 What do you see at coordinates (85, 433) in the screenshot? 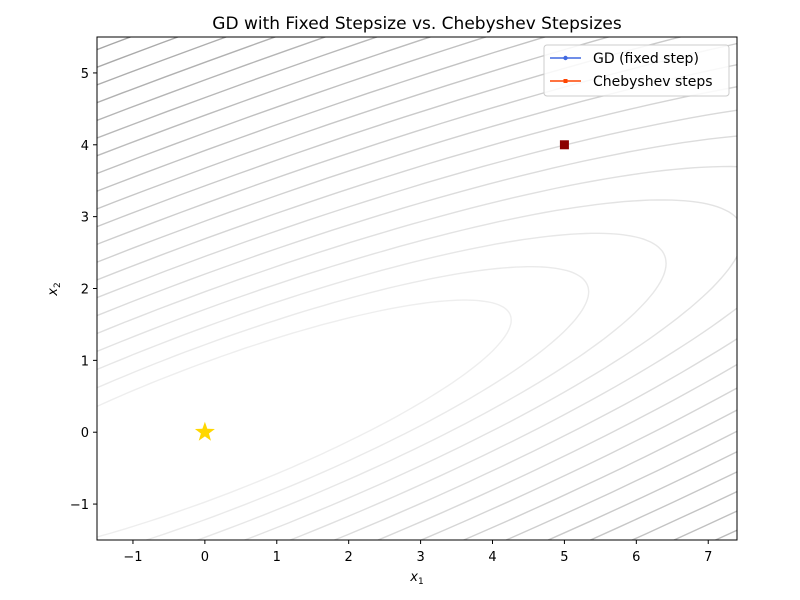
I see `y-tick-label: 0` at bounding box center [85, 433].